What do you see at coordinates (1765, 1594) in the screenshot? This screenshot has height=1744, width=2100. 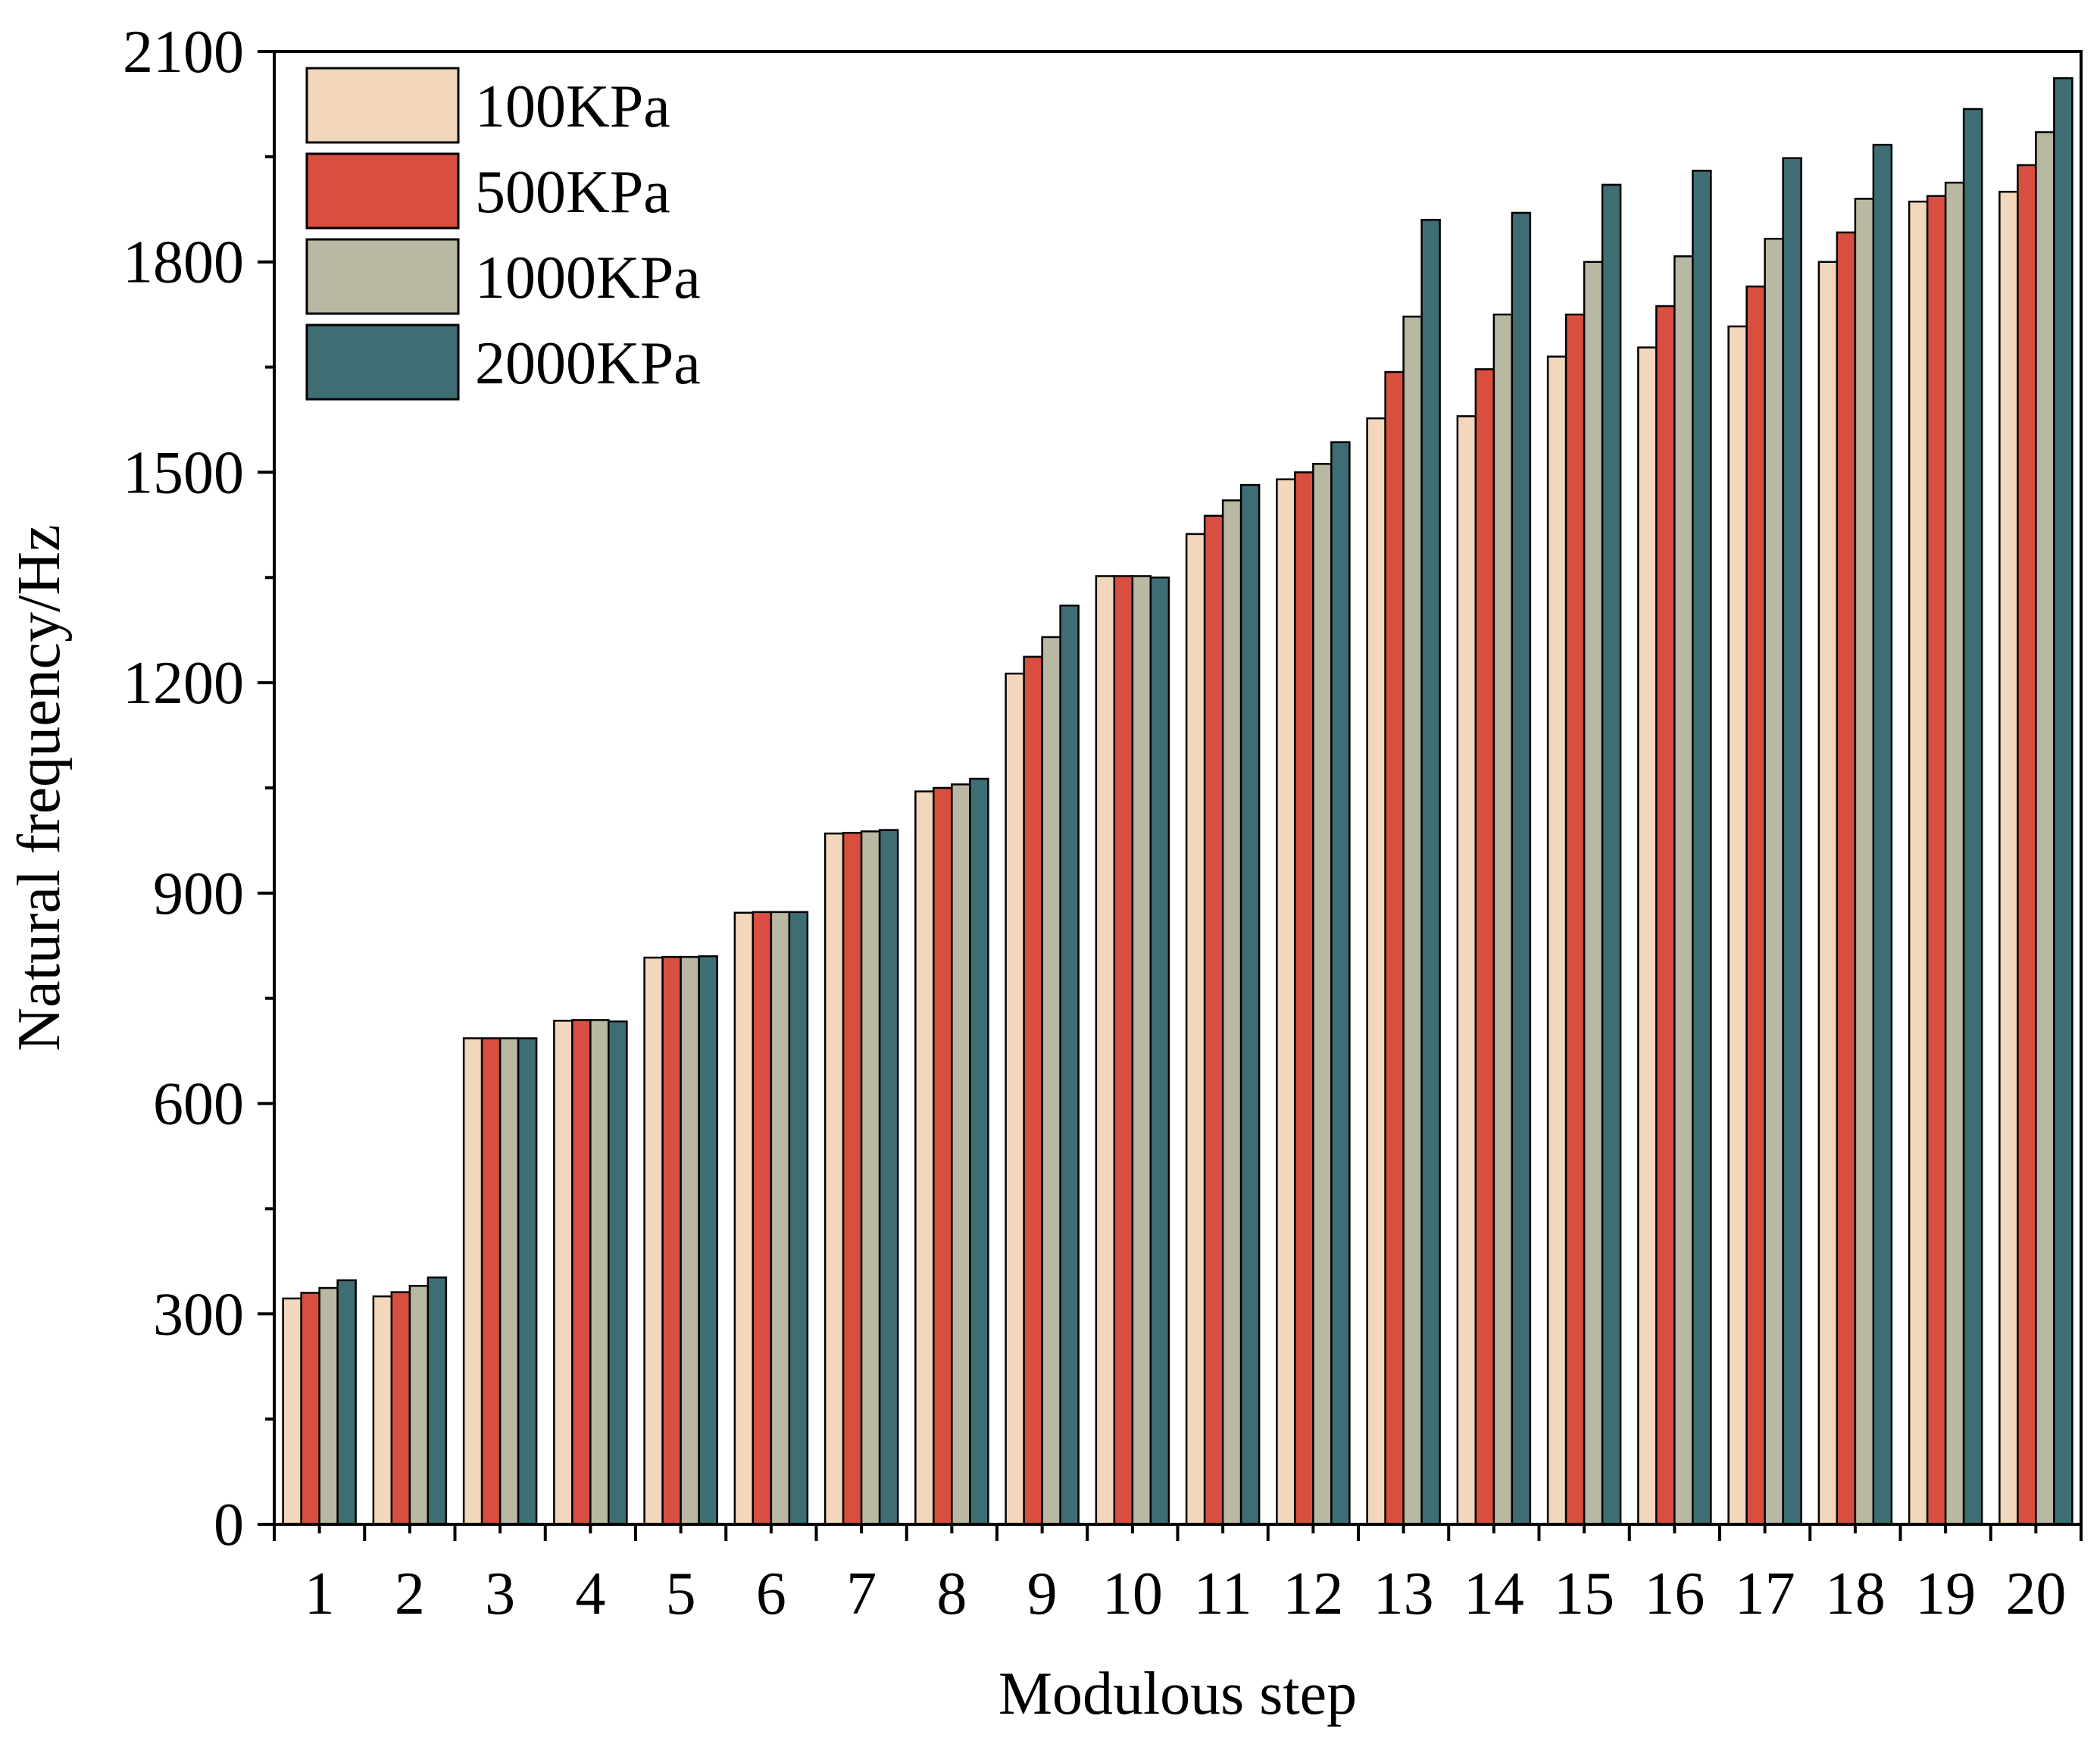 I see `x-tick-label: 17` at bounding box center [1765, 1594].